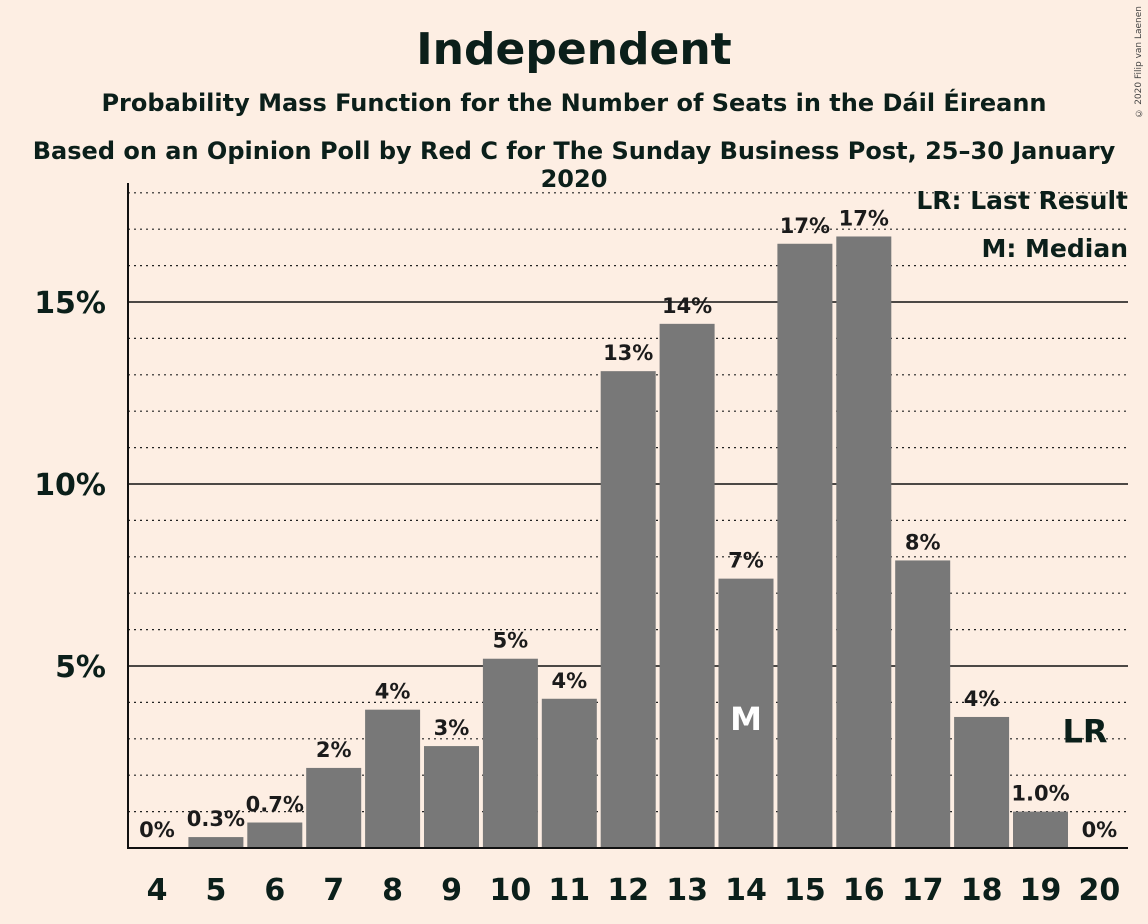 The image size is (1148, 924). I want to click on bar-value-label: 13%, so click(628, 353).